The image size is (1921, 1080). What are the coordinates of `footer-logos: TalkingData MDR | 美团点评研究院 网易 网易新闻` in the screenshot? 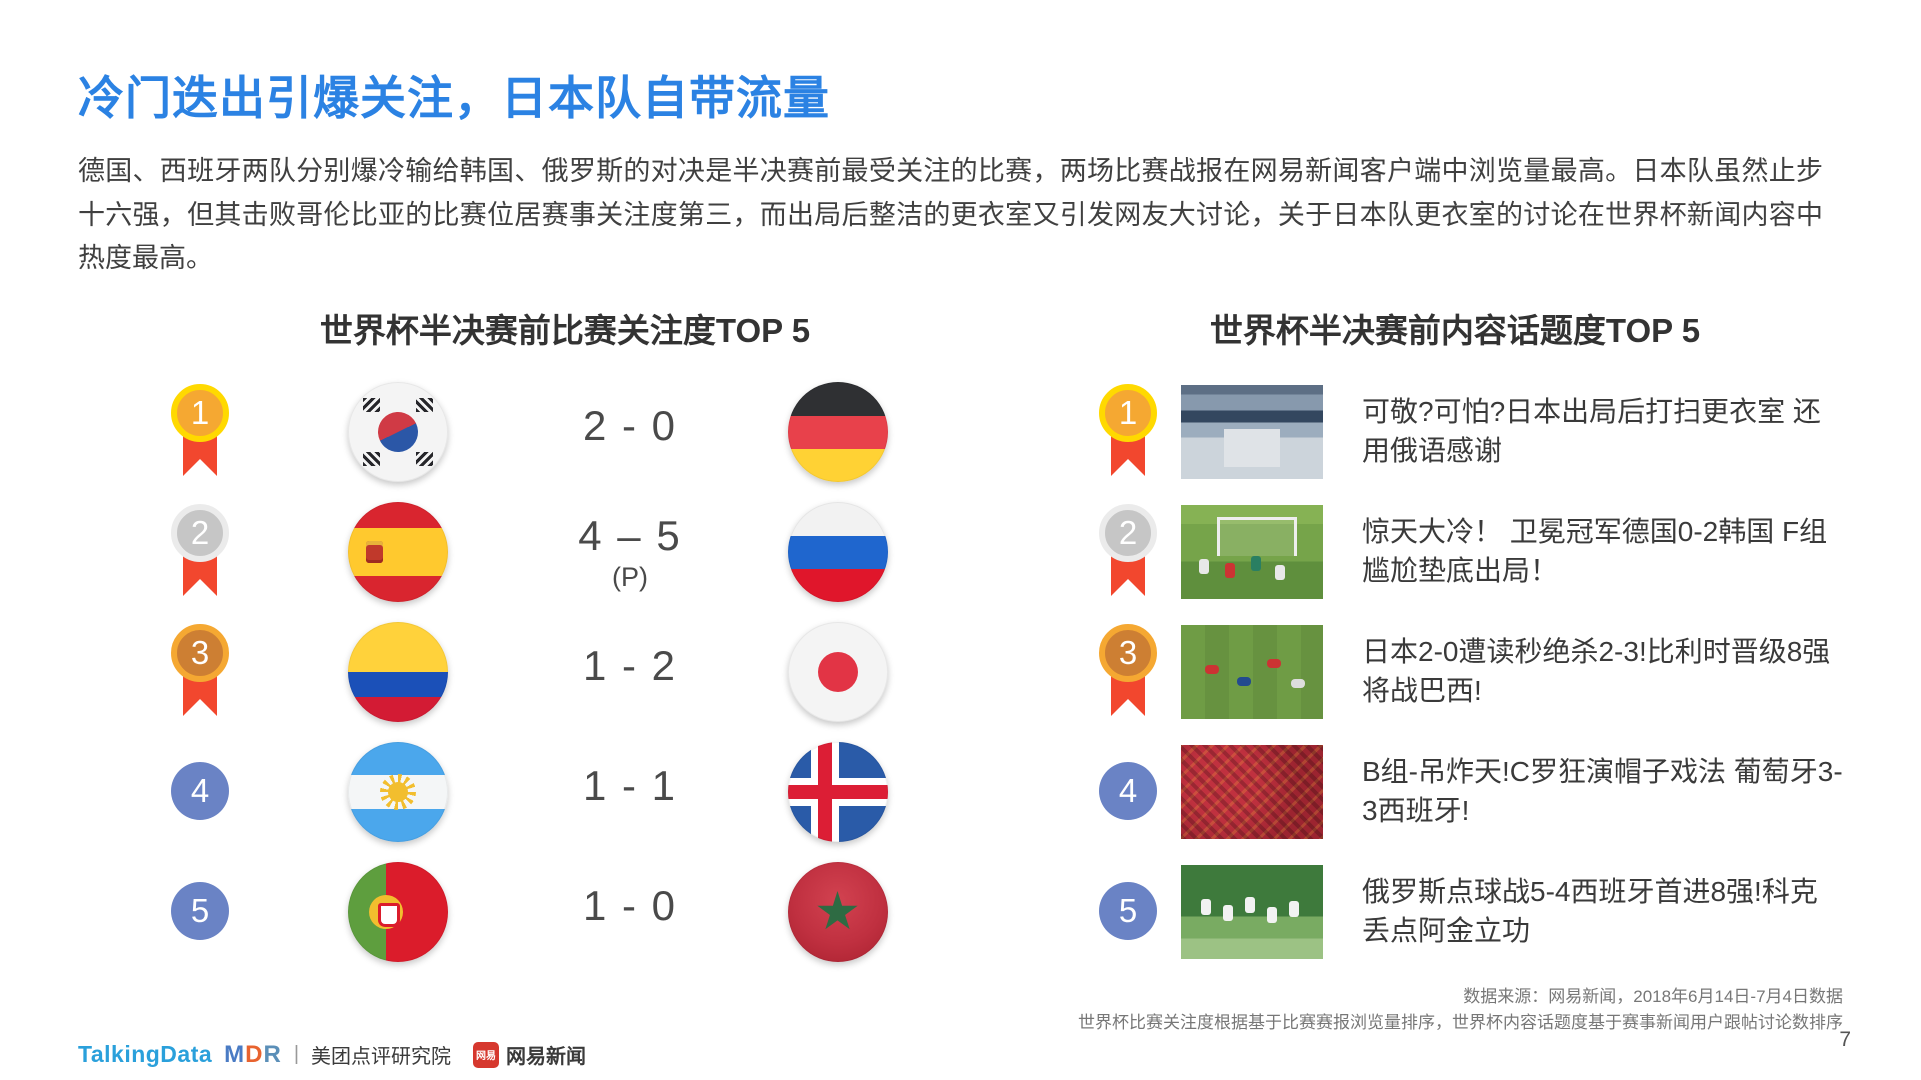 It's located at (332, 1054).